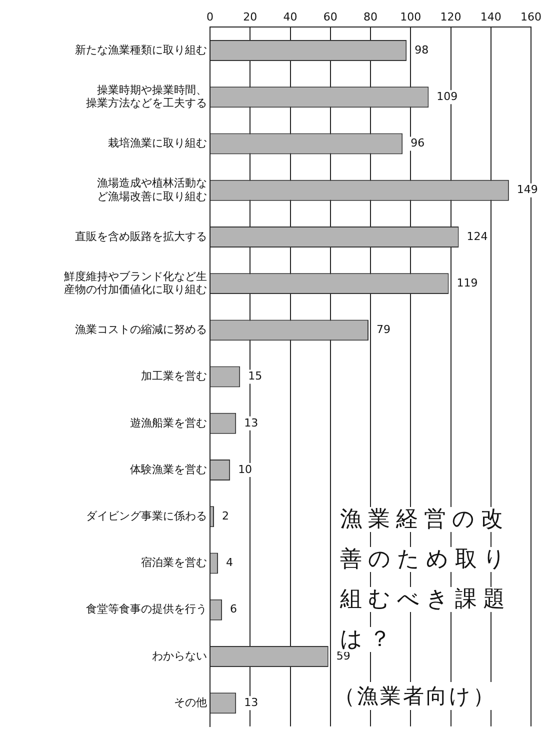 This screenshot has height=736, width=545. What do you see at coordinates (245, 469) in the screenshot?
I see `data-label: 10` at bounding box center [245, 469].